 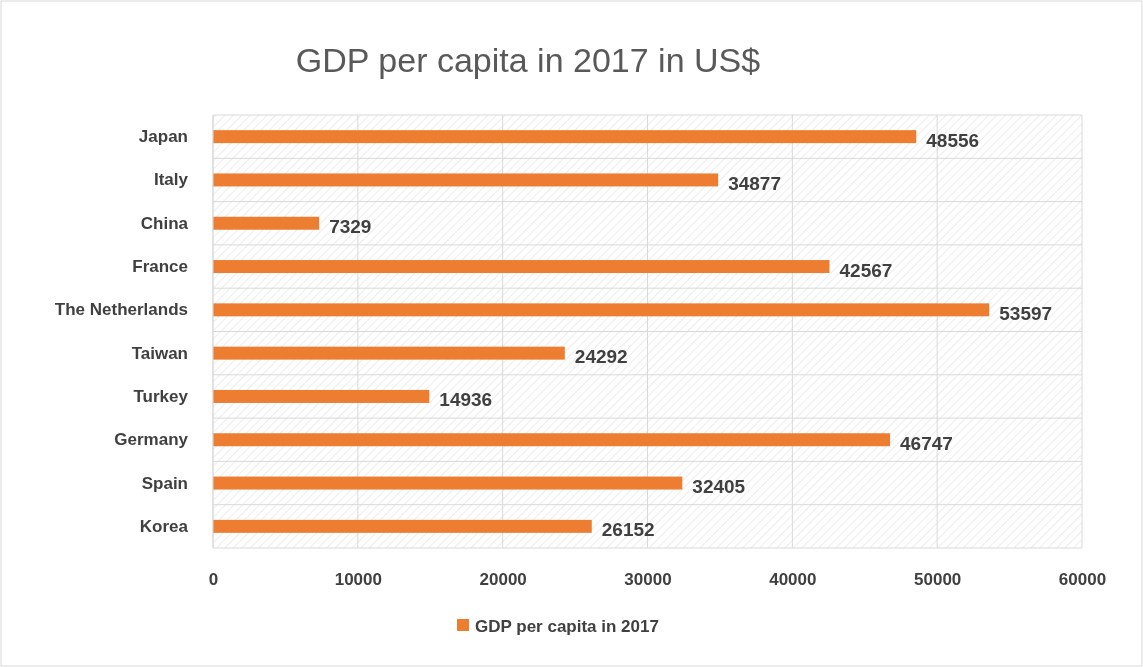 What do you see at coordinates (503, 580) in the screenshot?
I see `x-tick-label: 20000` at bounding box center [503, 580].